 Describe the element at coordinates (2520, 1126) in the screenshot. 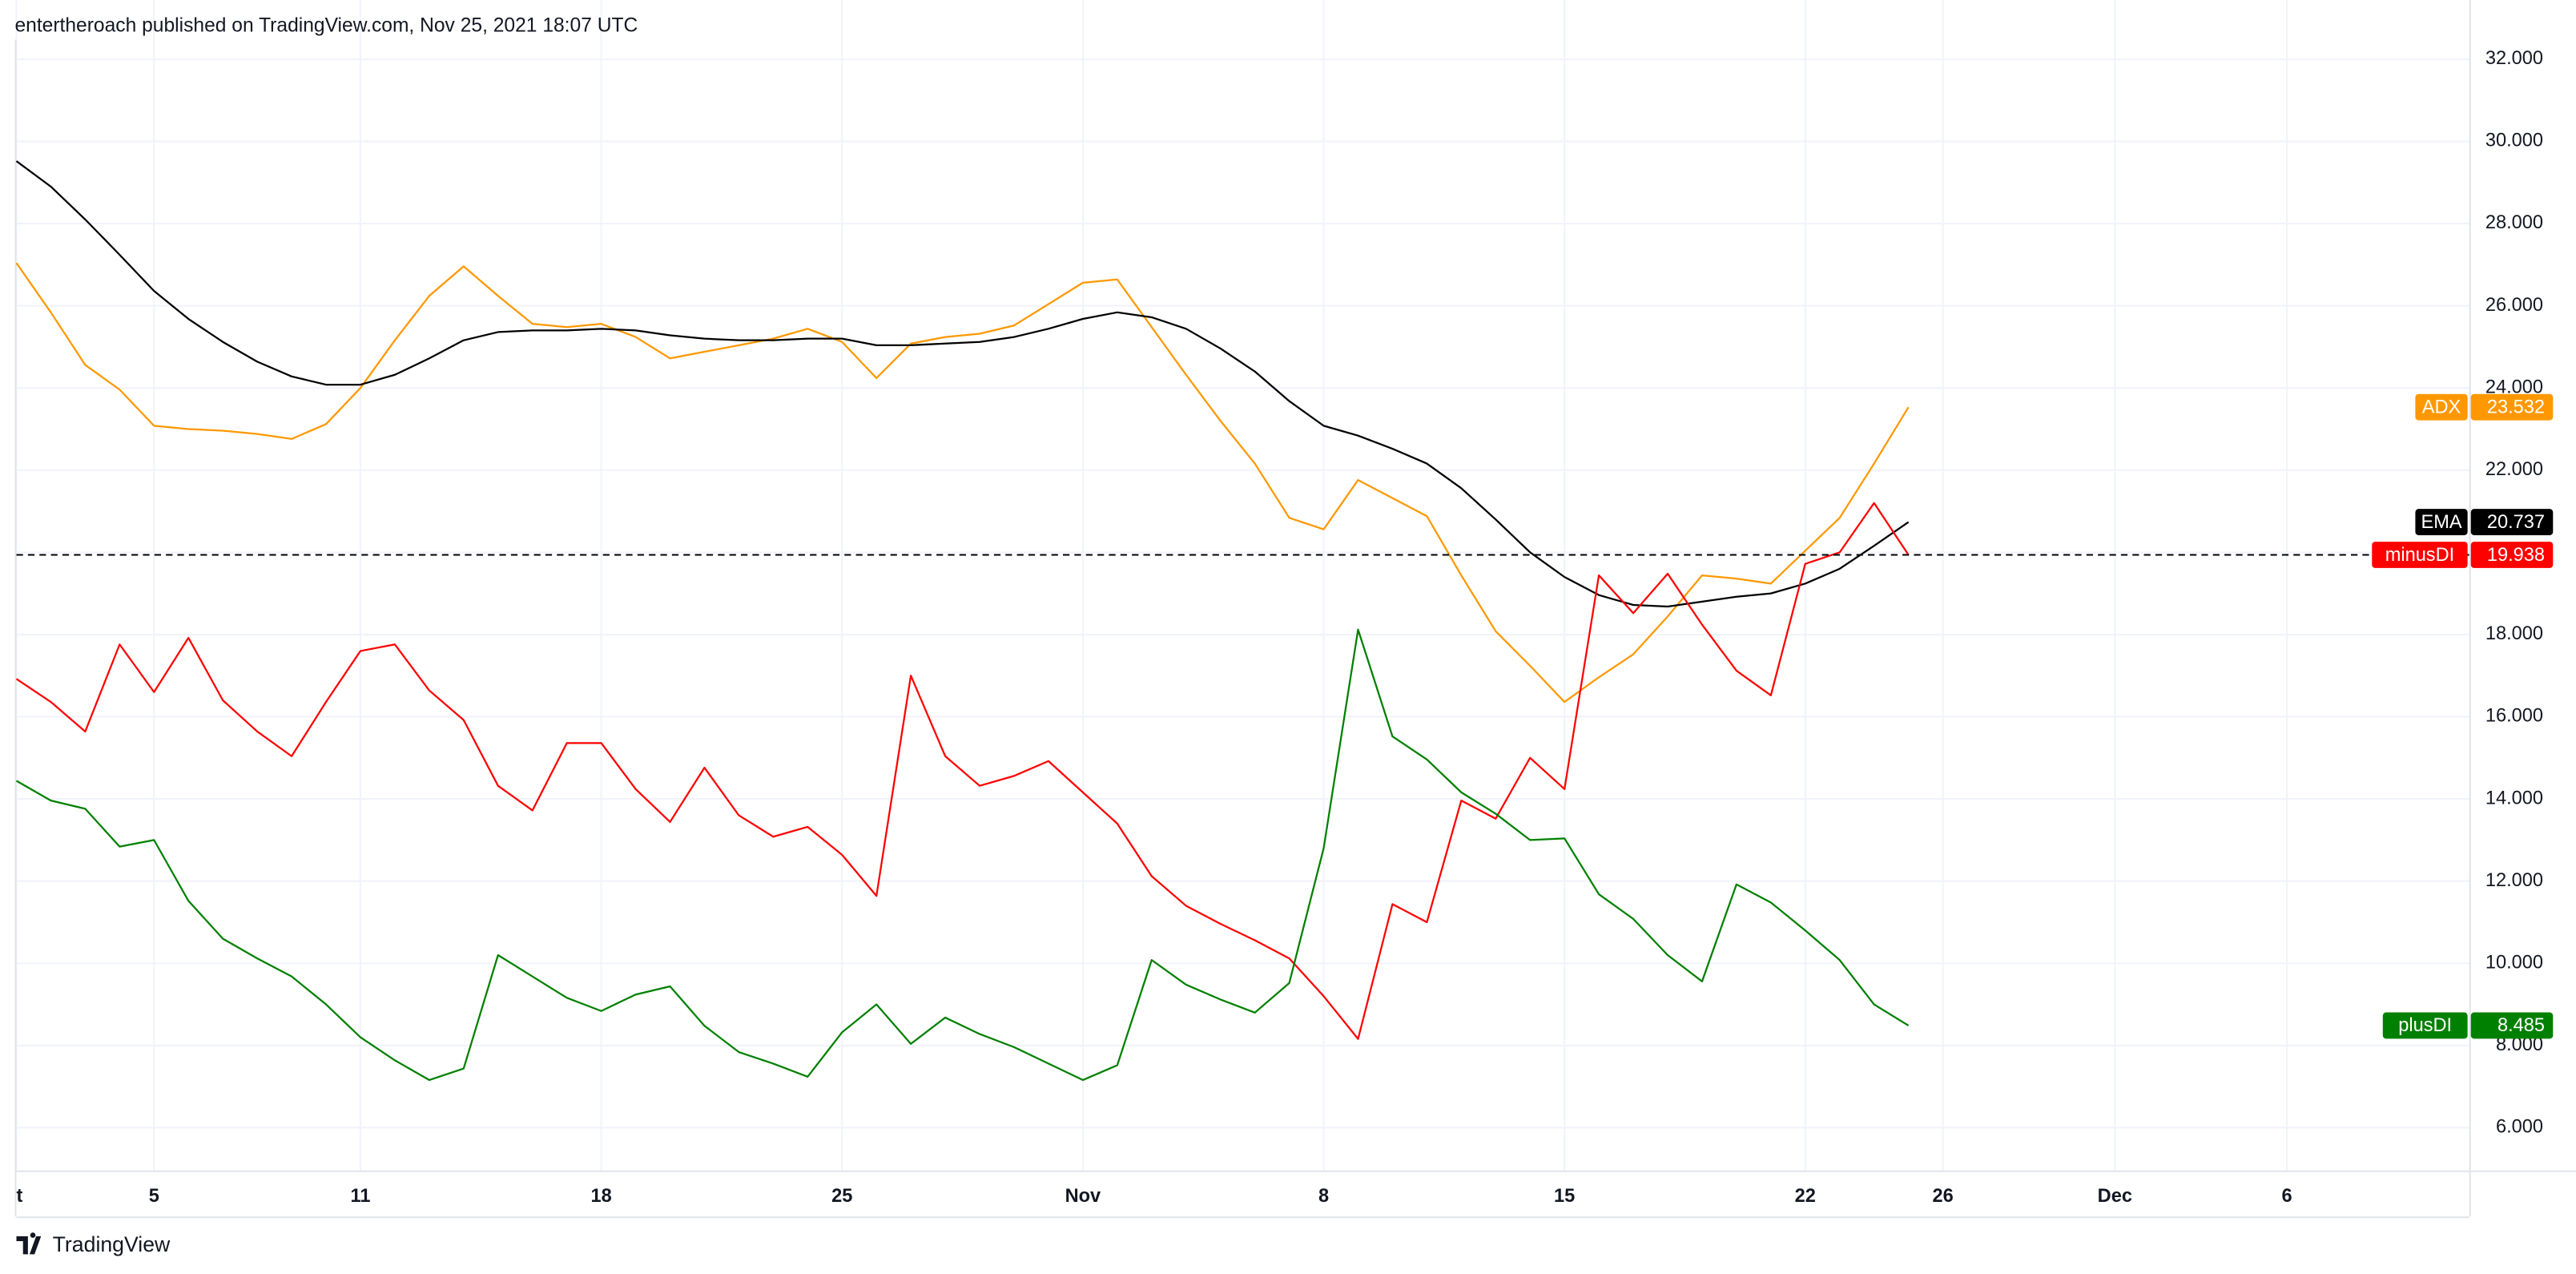

I see `y-tick-label: 6.000` at that location.